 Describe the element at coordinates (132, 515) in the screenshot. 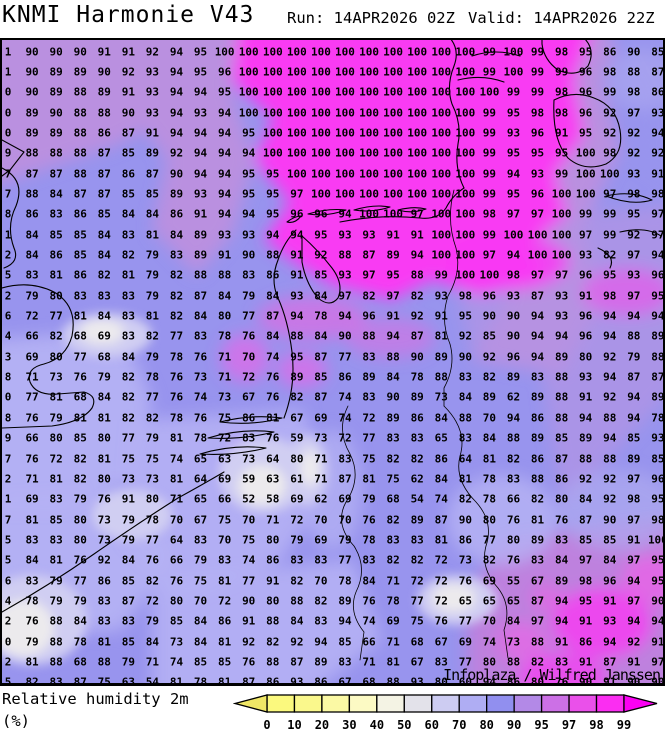

I see `field-pale` at that location.